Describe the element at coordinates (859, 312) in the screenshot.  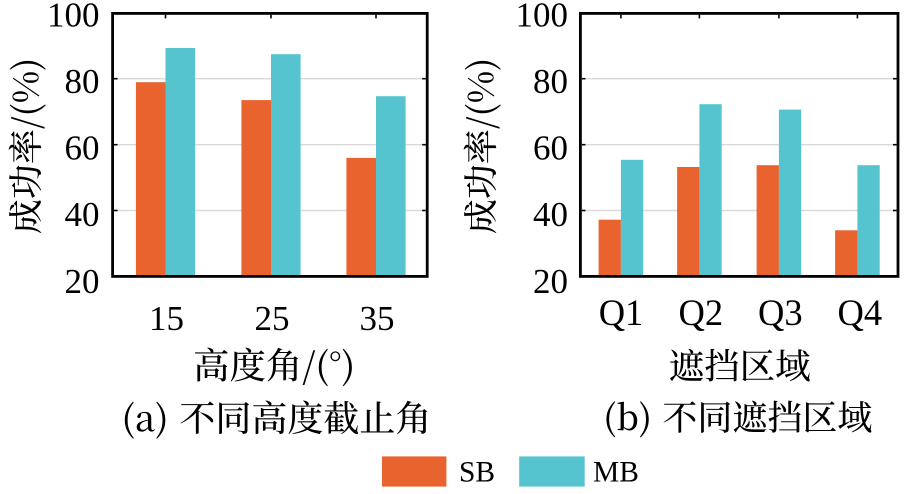
I see `svg-text: Q4` at that location.